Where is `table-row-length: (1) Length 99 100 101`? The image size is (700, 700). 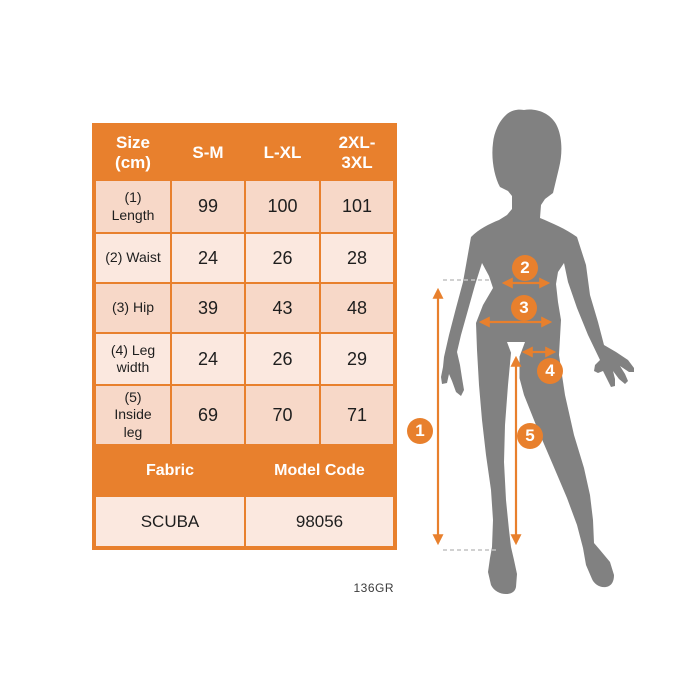 table-row-length: (1) Length 99 100 101 is located at coordinates (244, 206).